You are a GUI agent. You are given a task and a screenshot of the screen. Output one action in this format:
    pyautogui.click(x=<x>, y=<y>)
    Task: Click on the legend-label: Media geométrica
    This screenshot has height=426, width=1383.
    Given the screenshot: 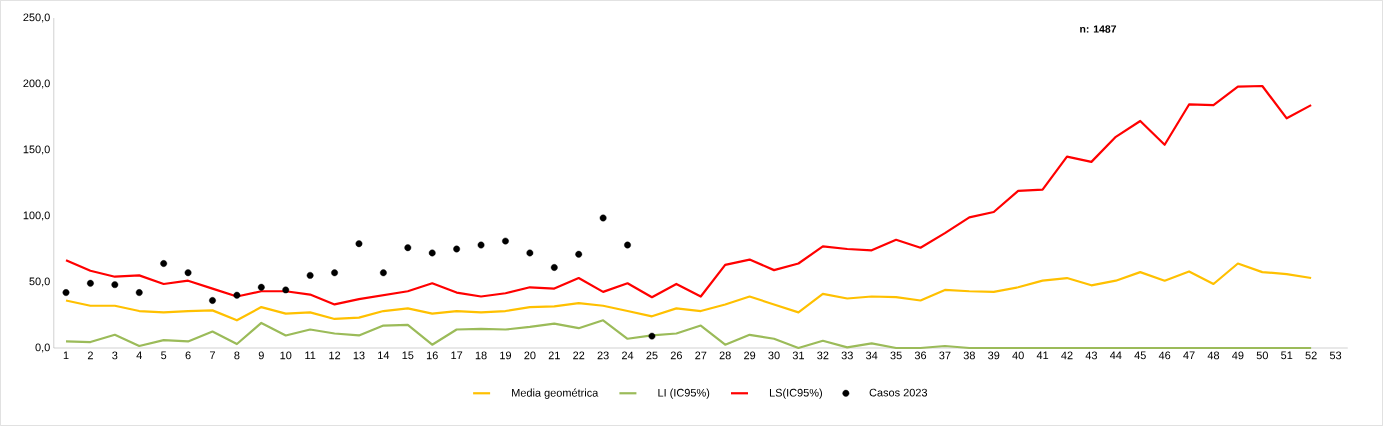 What is the action you would take?
    pyautogui.click(x=555, y=393)
    